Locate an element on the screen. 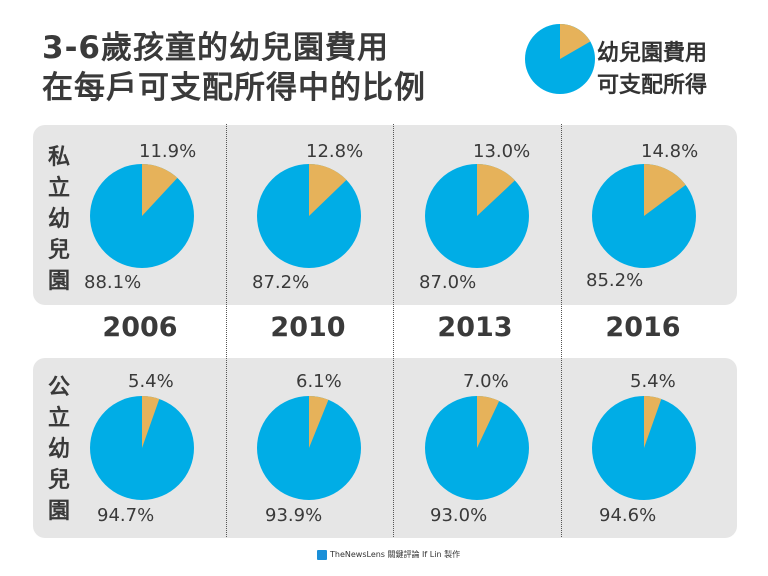 The image size is (768, 576). fee-pct-label: 7.0% is located at coordinates (486, 381).